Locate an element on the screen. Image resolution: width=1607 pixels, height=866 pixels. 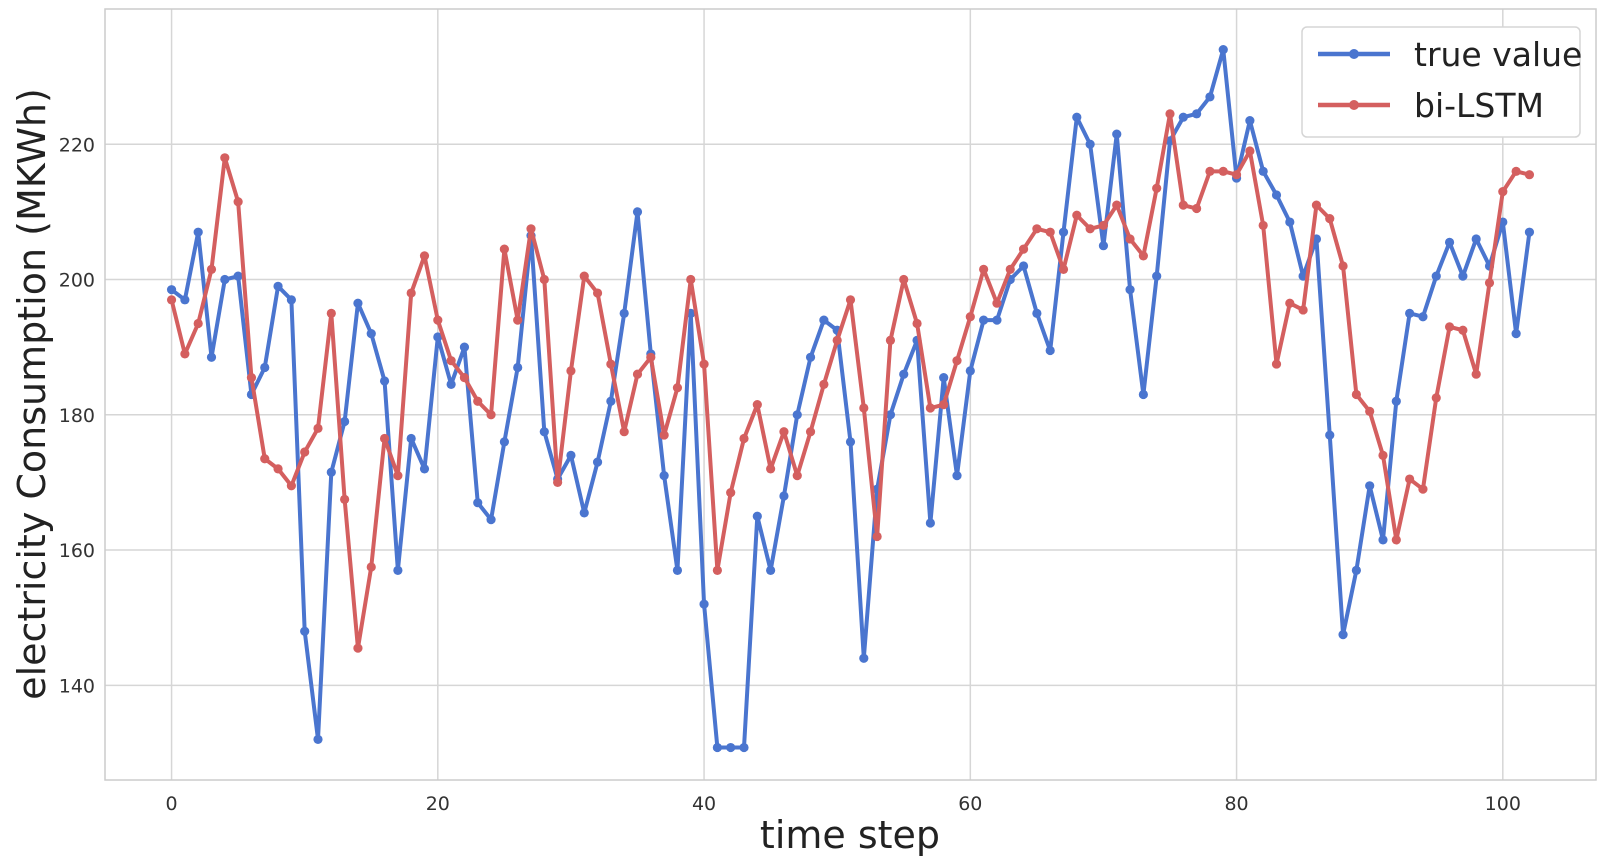
x-tick-label: 80 is located at coordinates (1236, 804).